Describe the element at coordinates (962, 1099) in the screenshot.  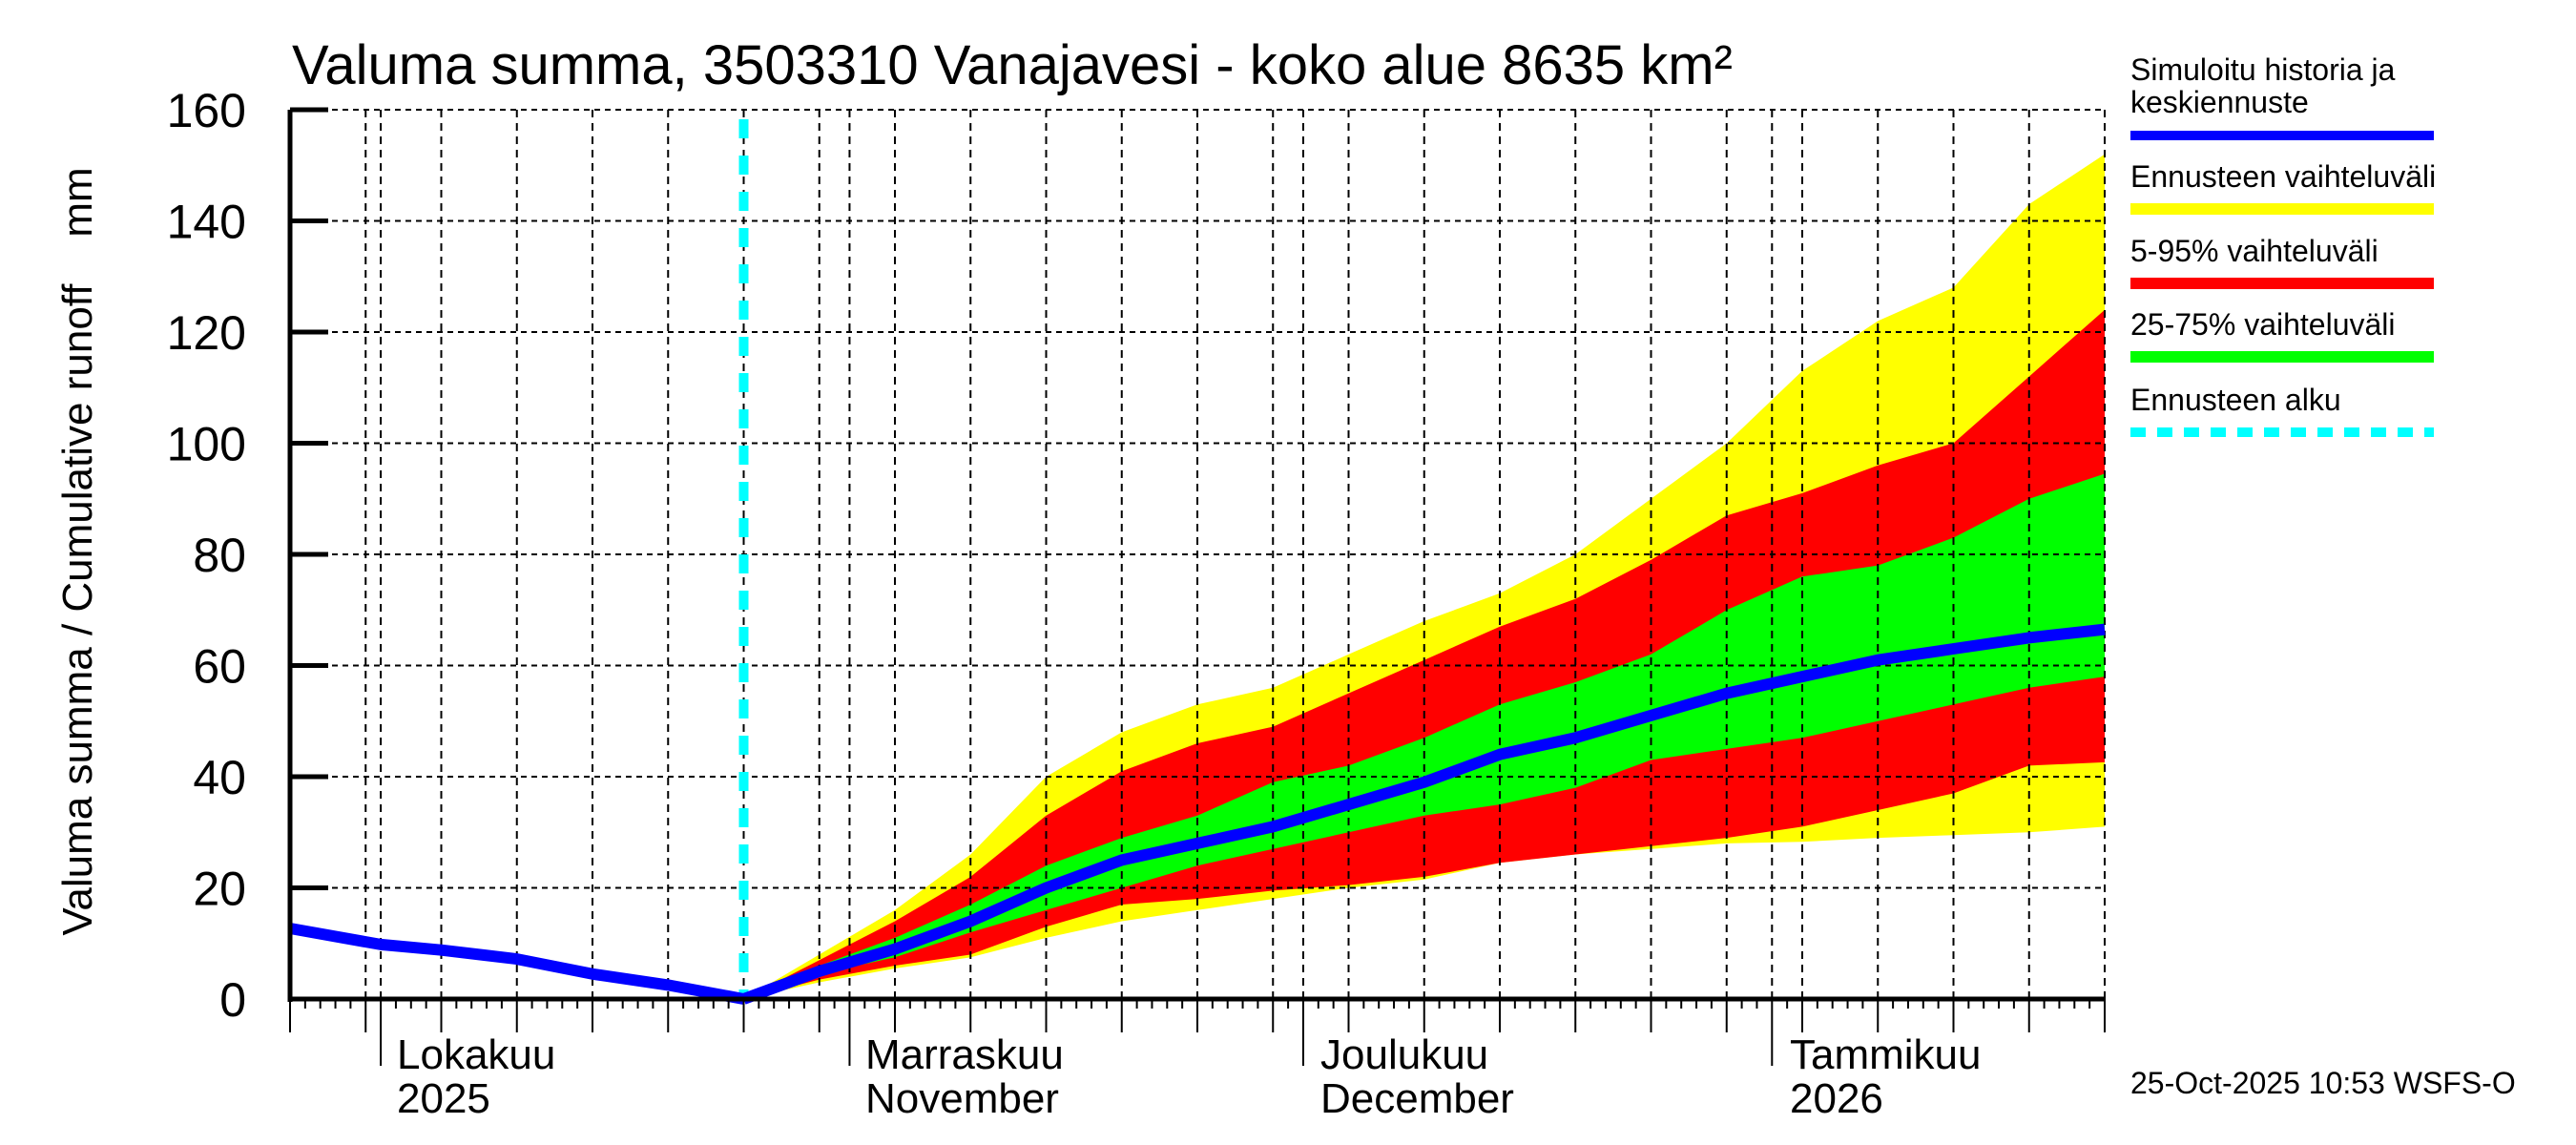
I see `month-label-nov-line2: November` at that location.